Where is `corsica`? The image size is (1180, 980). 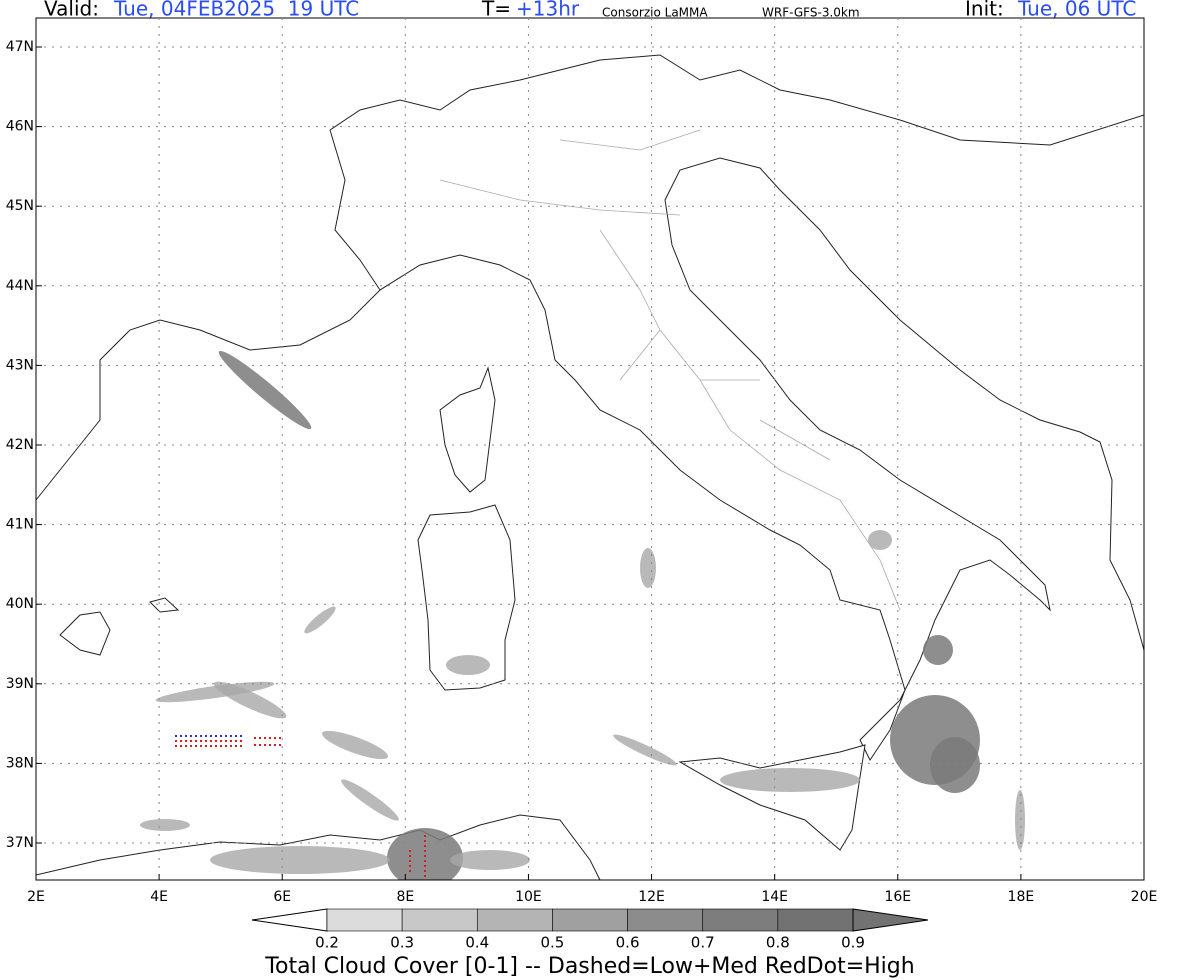 corsica is located at coordinates (467, 429).